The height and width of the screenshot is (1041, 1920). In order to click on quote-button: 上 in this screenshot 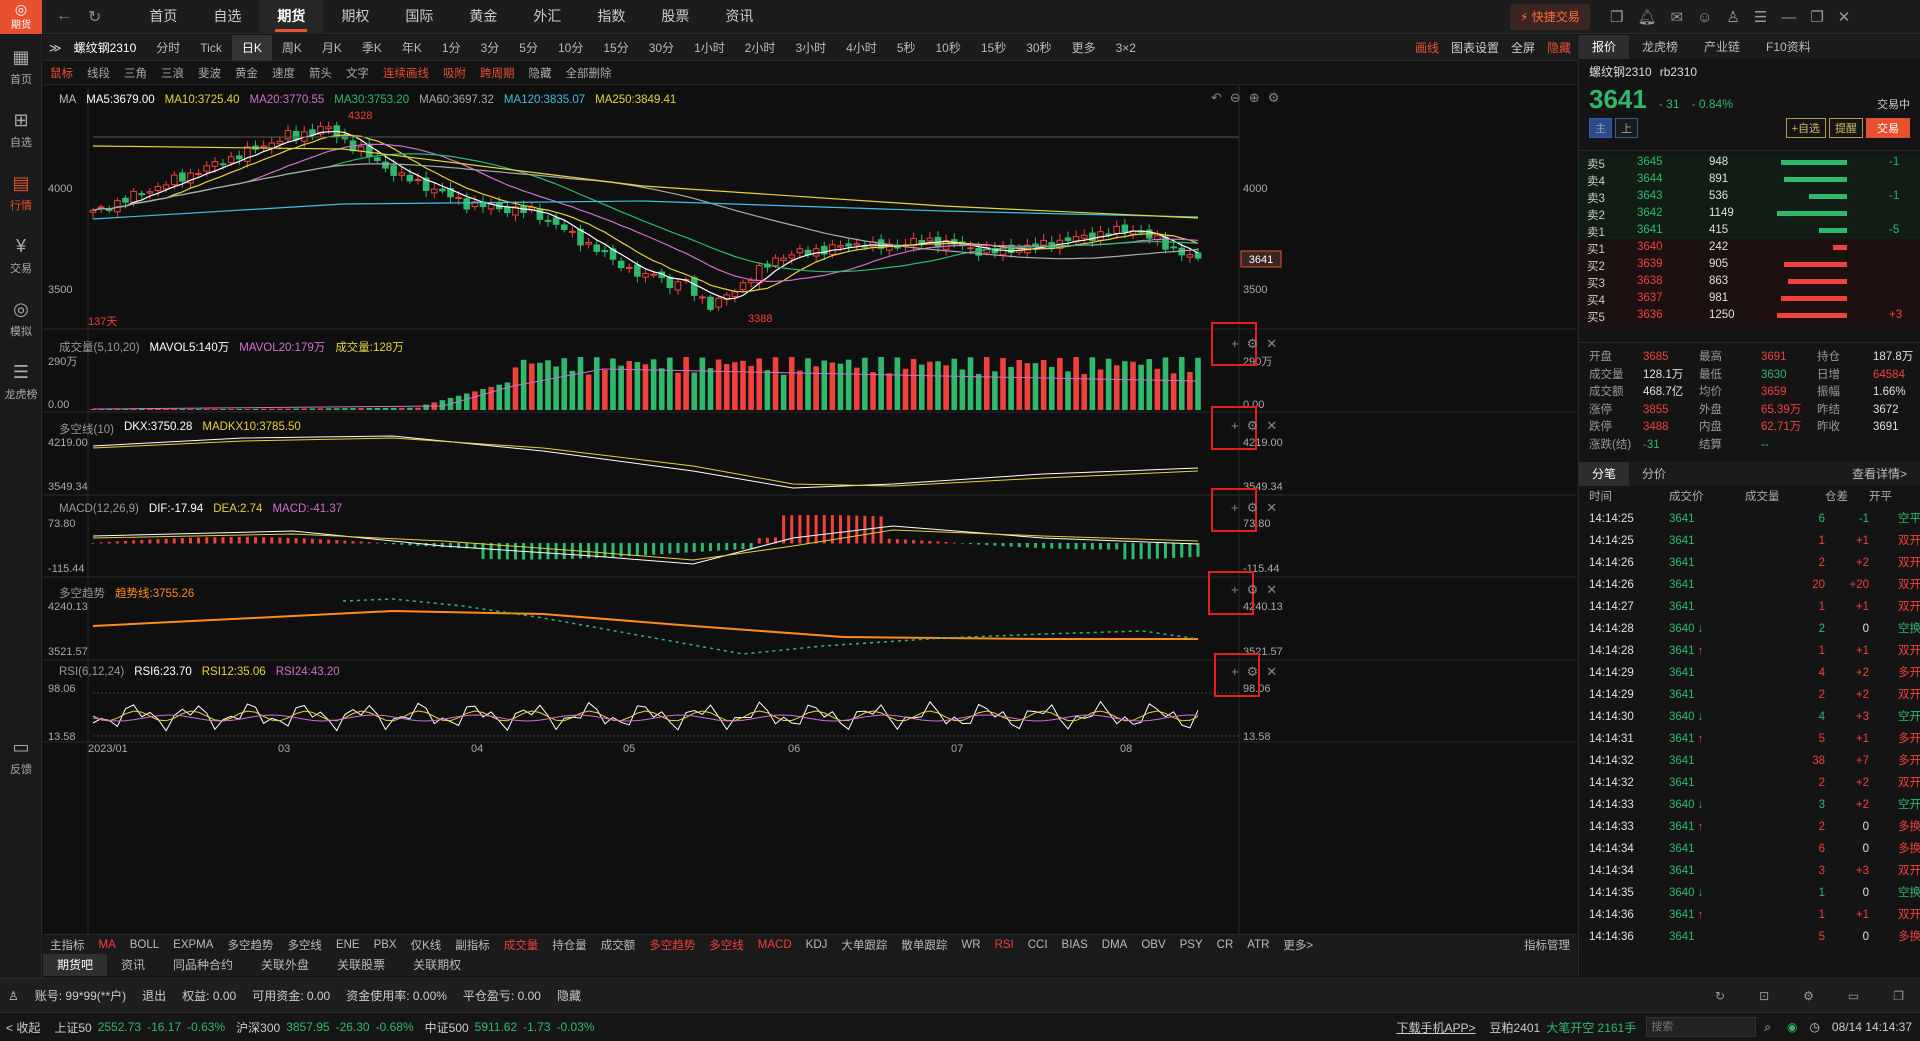, I will do `click(1626, 128)`.